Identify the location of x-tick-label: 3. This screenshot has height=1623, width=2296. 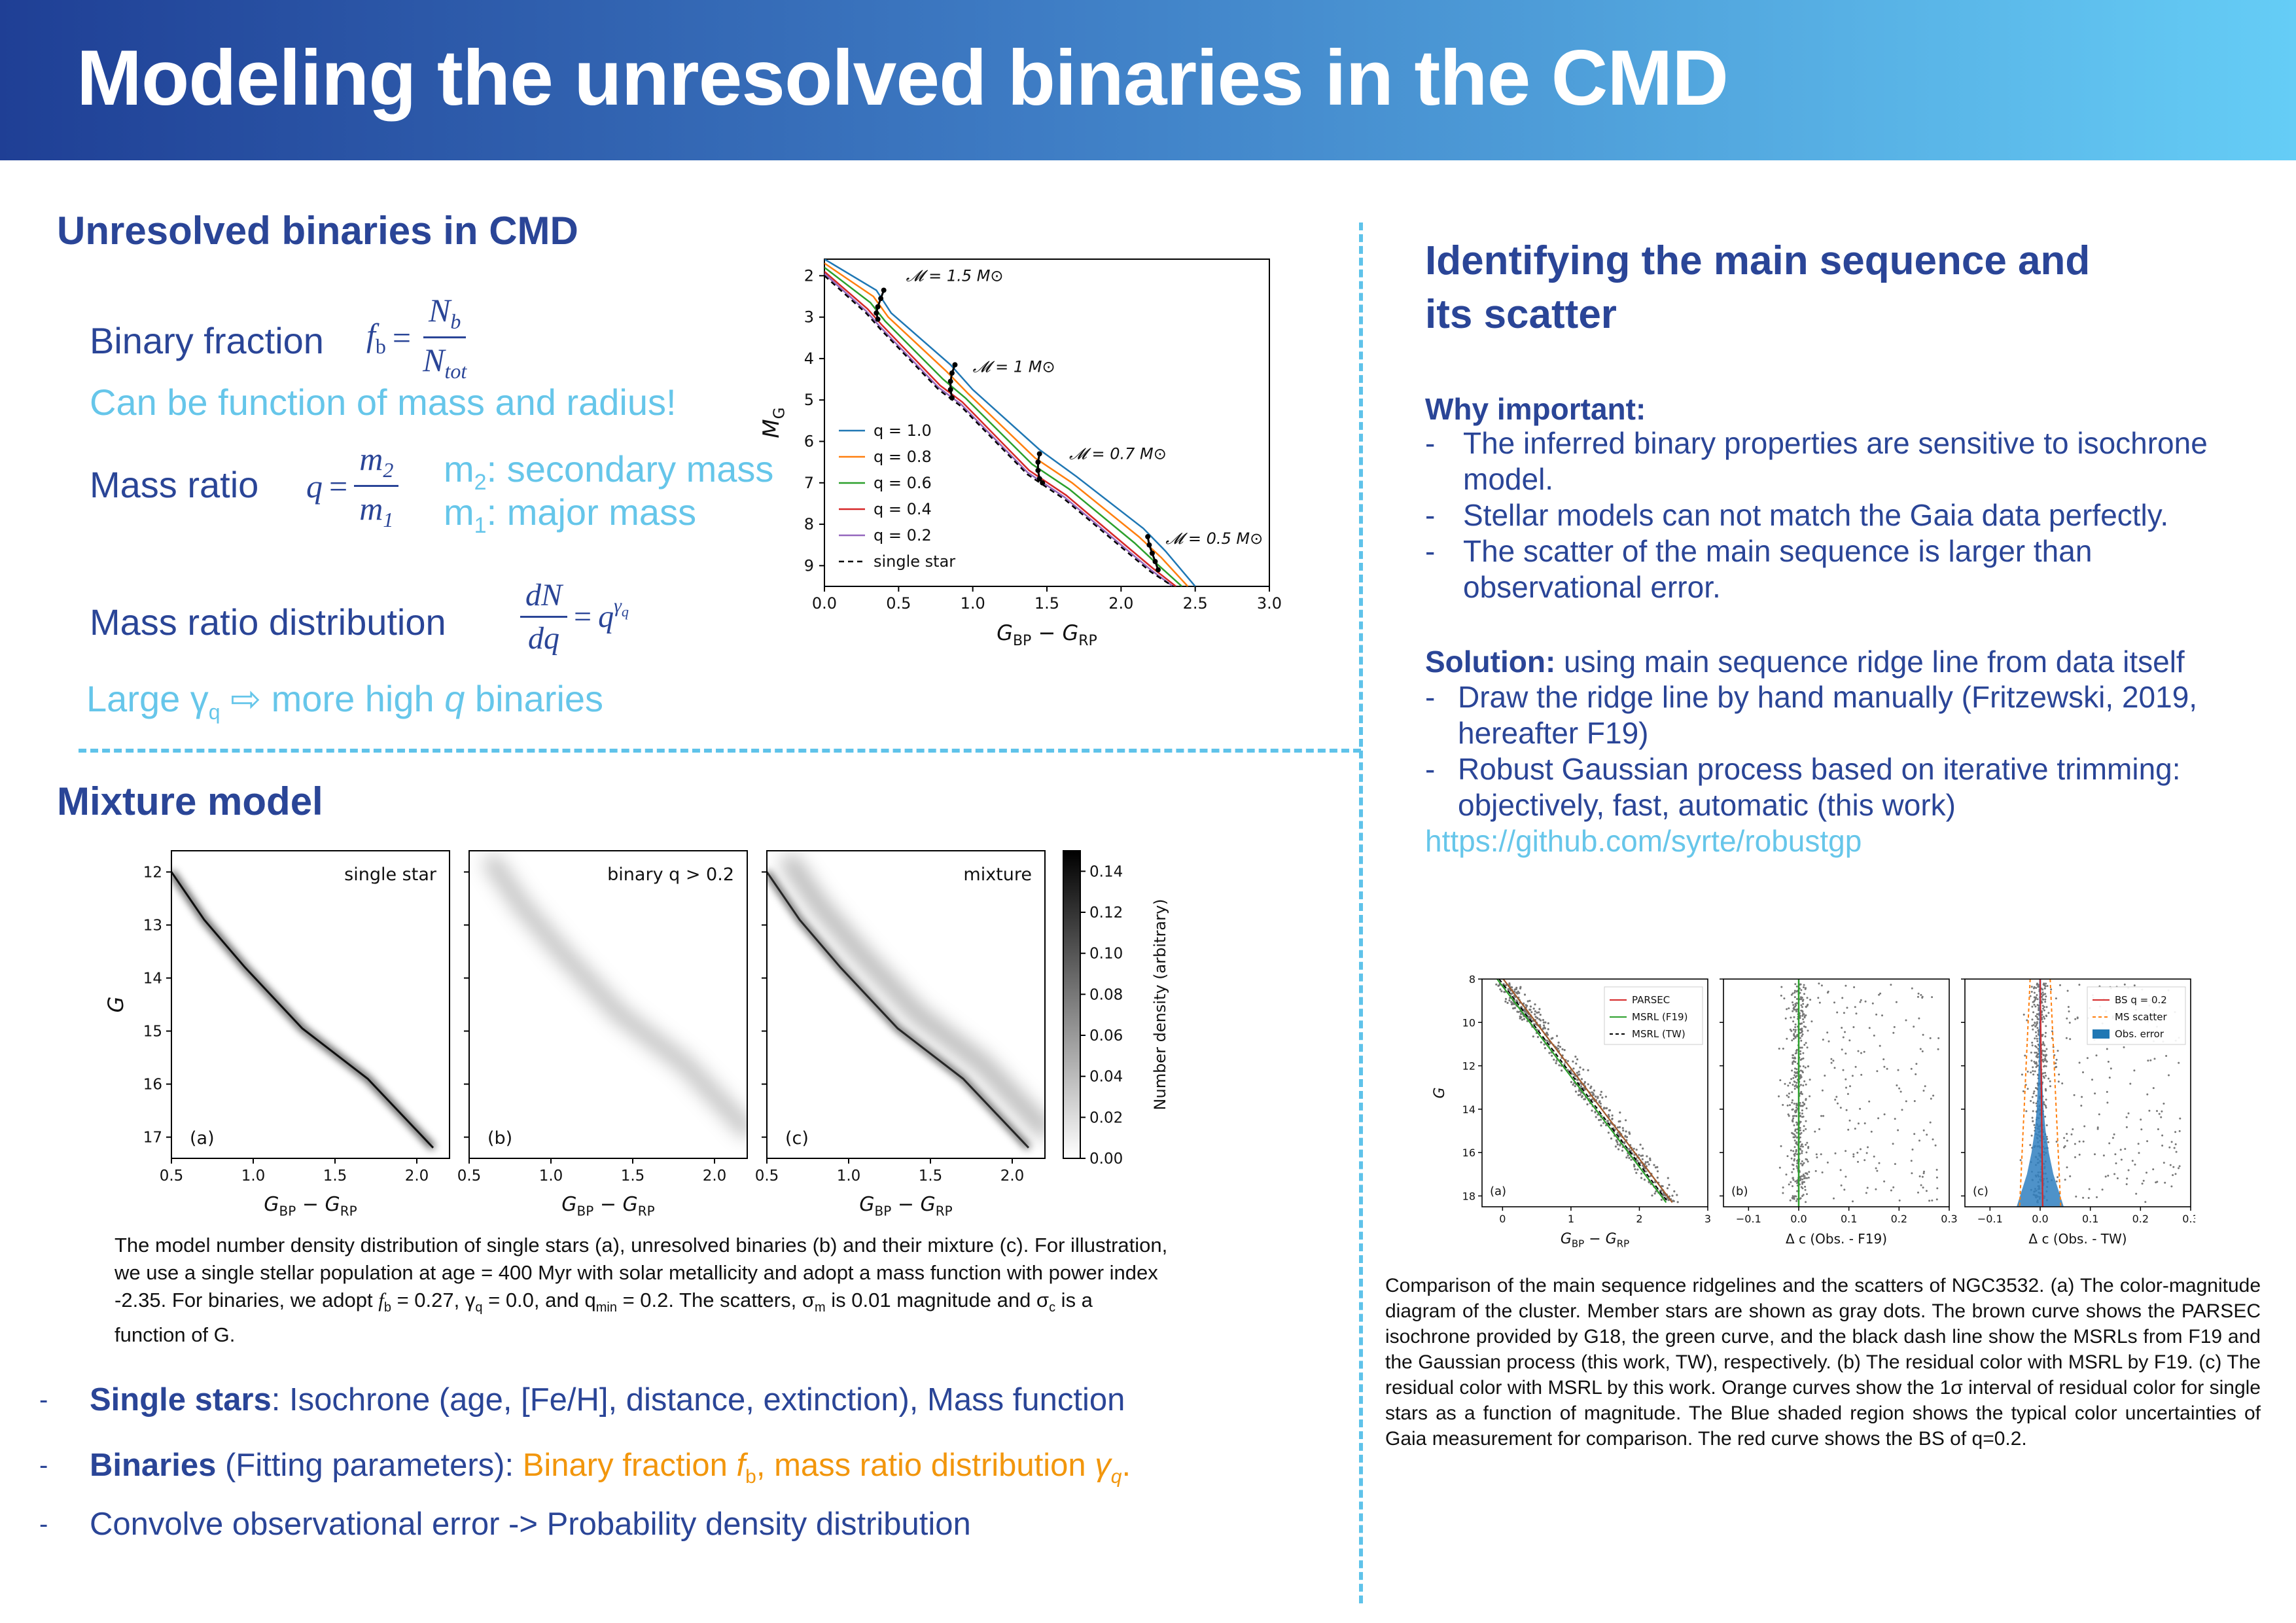
(1707, 1219).